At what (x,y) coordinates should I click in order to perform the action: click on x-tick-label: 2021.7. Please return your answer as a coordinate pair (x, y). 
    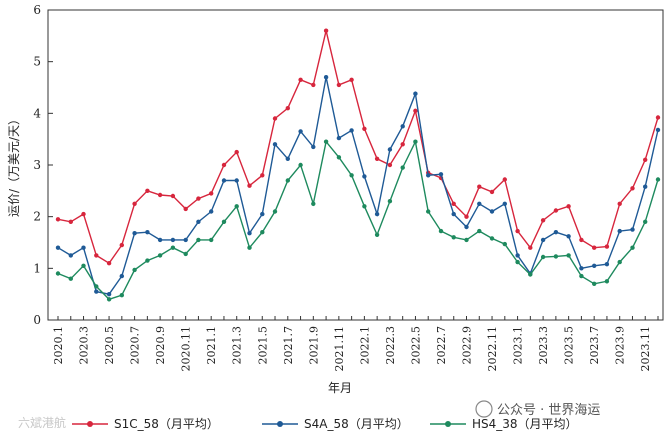
    Looking at the image, I should click on (288, 345).